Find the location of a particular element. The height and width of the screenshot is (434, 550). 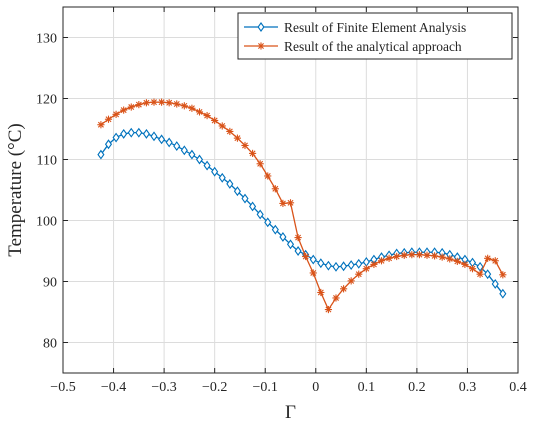

y-tick-label: 80 is located at coordinates (50, 344).